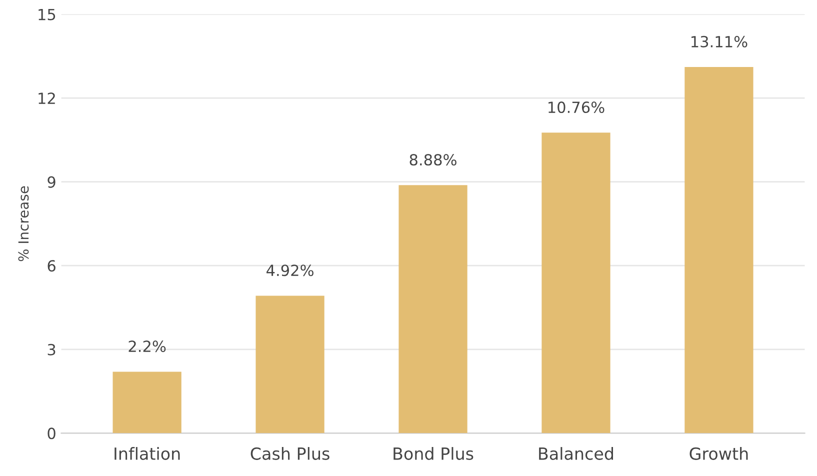 The height and width of the screenshot is (476, 817). I want to click on data-label: 2.2%, so click(147, 346).